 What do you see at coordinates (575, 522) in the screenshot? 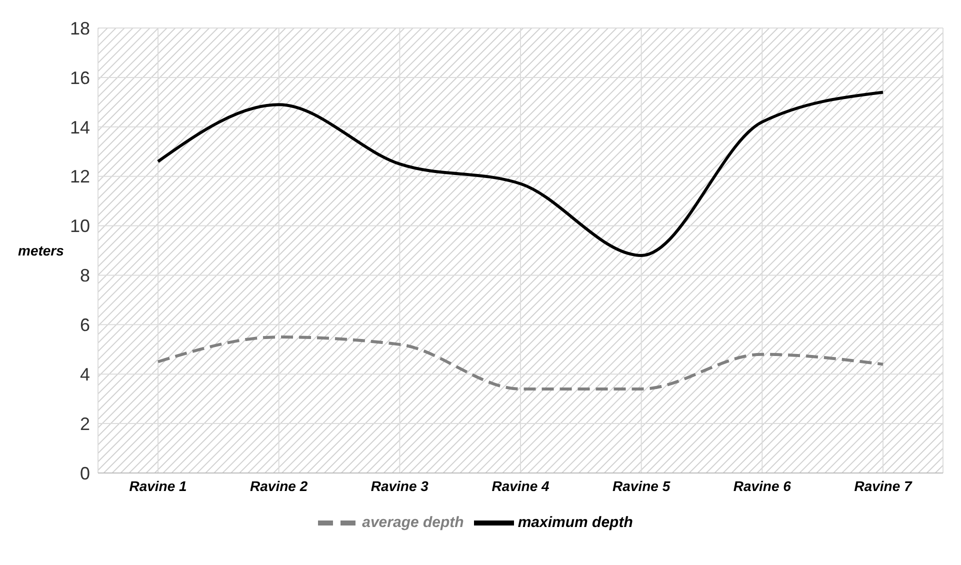
I see `legend-label: maximum depth` at bounding box center [575, 522].